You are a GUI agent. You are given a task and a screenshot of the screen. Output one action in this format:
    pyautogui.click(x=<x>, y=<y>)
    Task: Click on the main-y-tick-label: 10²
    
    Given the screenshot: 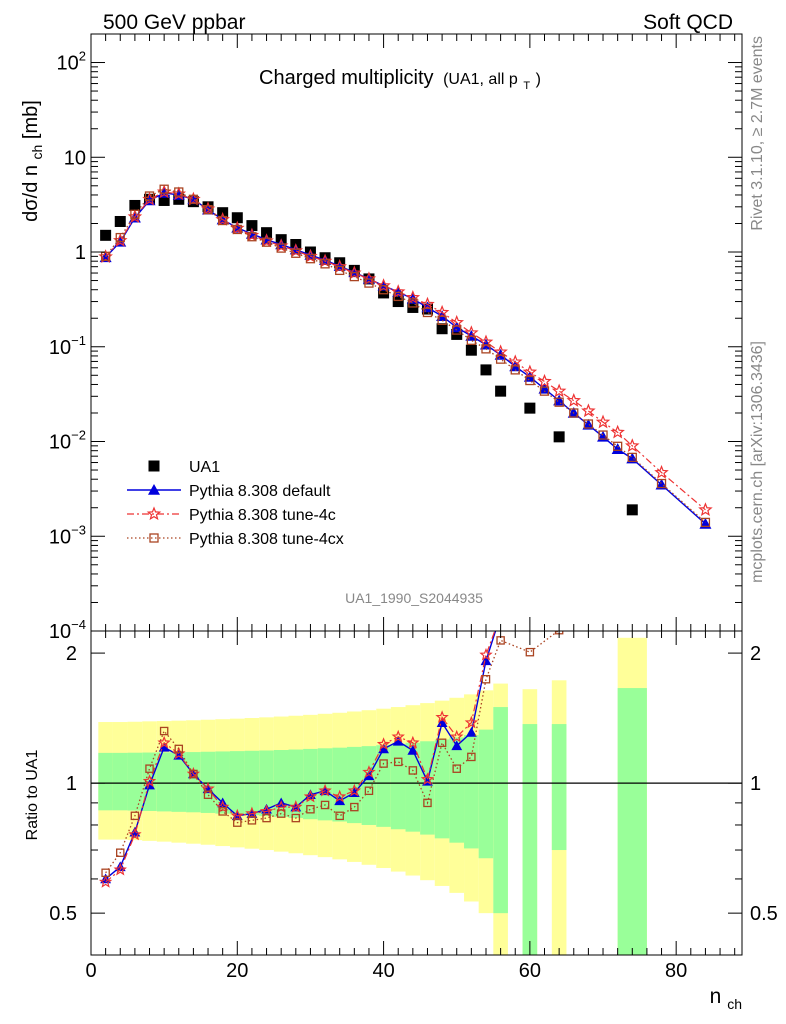 What is the action you would take?
    pyautogui.click(x=71, y=62)
    